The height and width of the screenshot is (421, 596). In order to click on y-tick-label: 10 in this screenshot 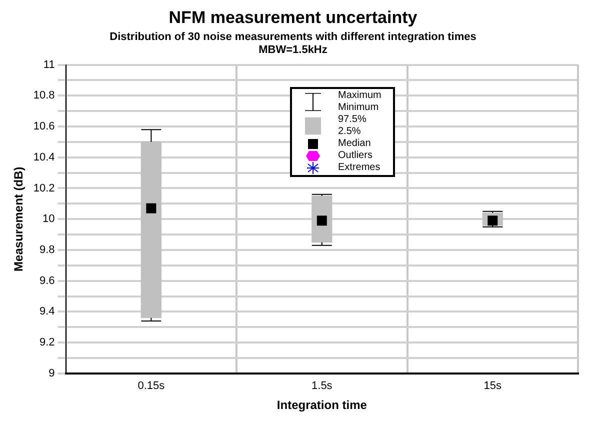, I will do `click(48, 219)`.